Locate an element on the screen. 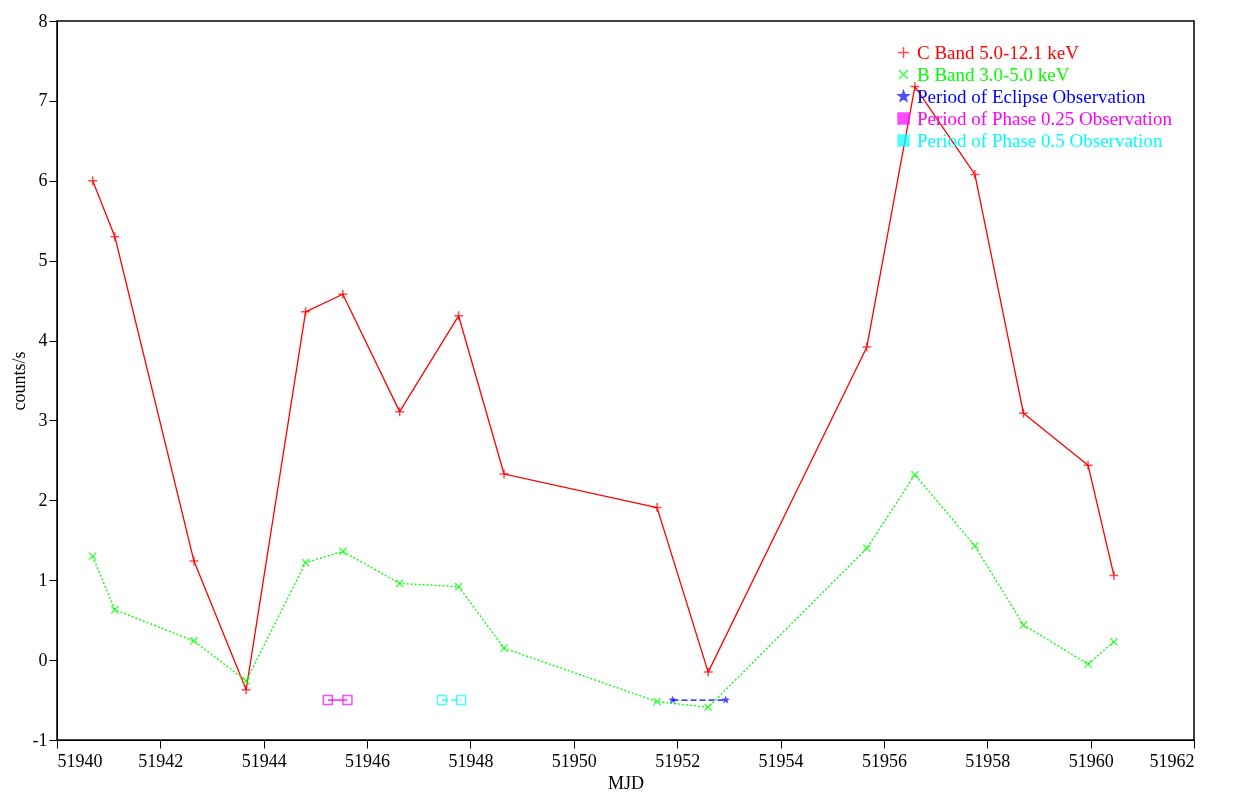 Image resolution: width=1240 pixels, height=806 pixels. x-tick-label: 51946 is located at coordinates (368, 760).